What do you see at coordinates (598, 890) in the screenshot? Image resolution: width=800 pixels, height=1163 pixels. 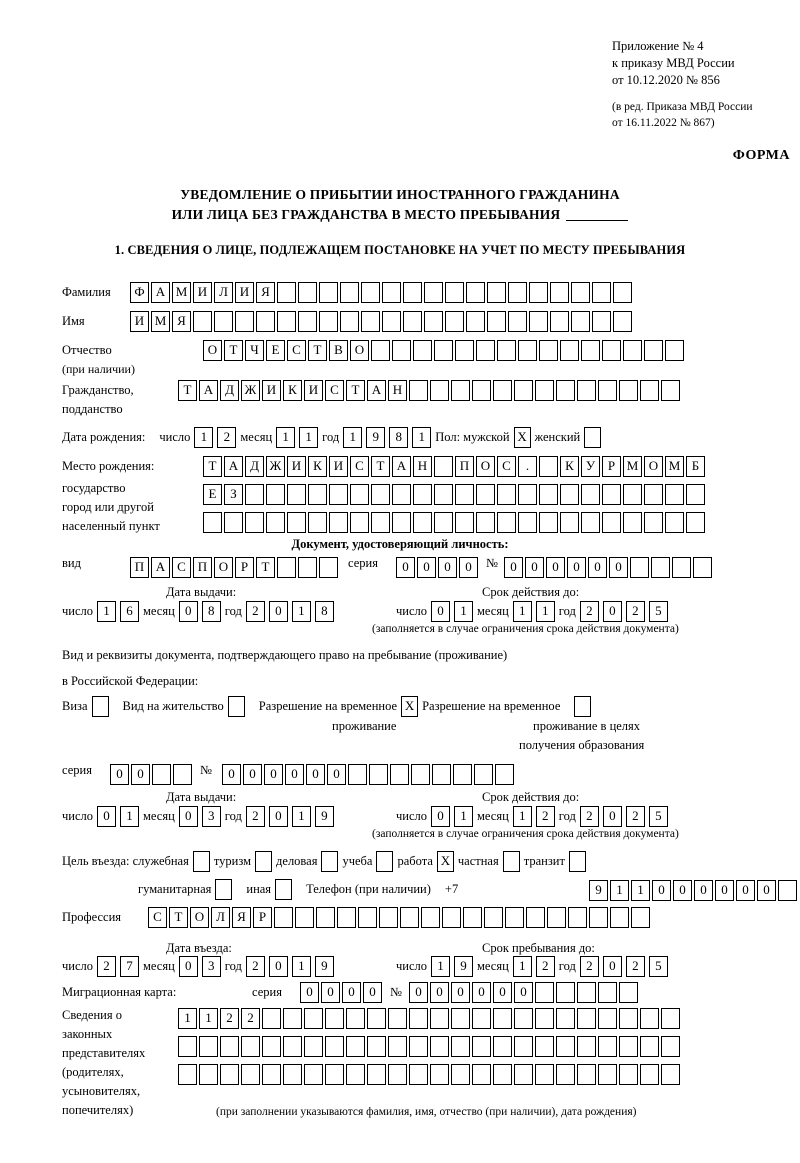 I see `phone-cell-1: 9` at bounding box center [598, 890].